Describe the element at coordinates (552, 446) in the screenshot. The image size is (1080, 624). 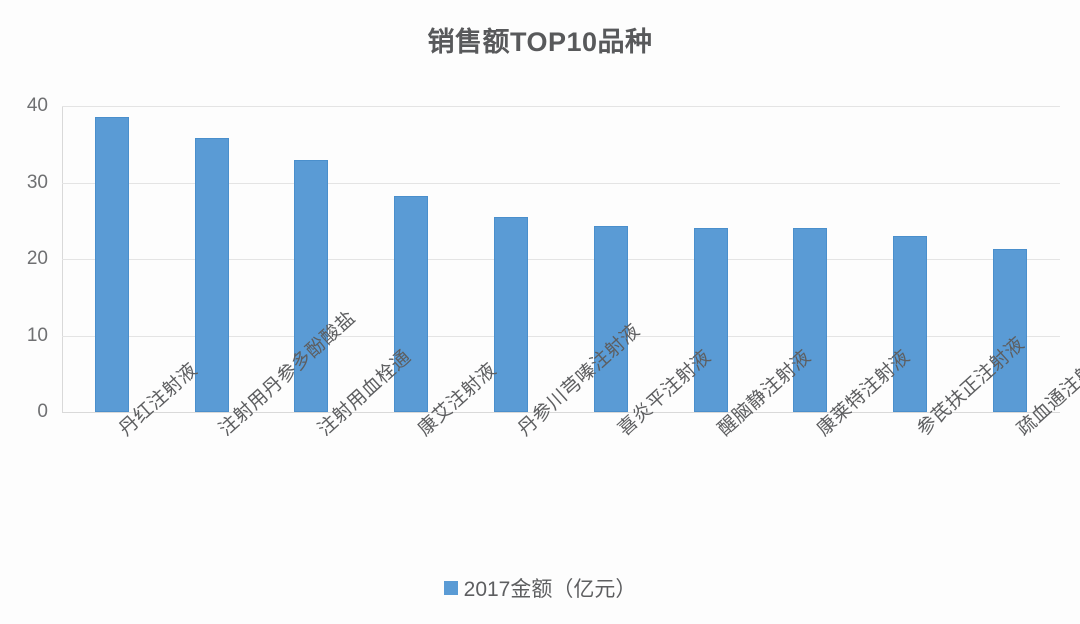
I see `x-label-slot: 丹参川芎嗪注射液` at that location.